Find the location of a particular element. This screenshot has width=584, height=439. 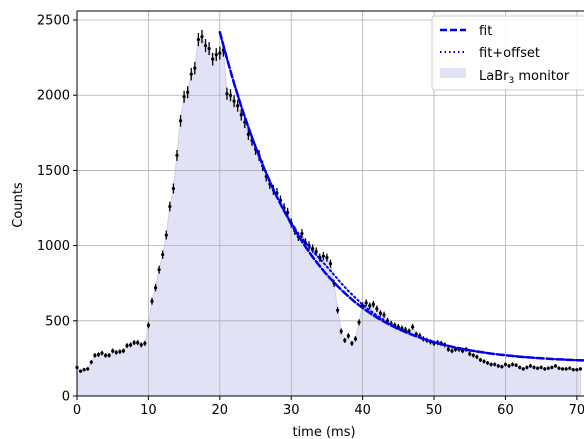

y-tick-label: 0 is located at coordinates (66, 397).